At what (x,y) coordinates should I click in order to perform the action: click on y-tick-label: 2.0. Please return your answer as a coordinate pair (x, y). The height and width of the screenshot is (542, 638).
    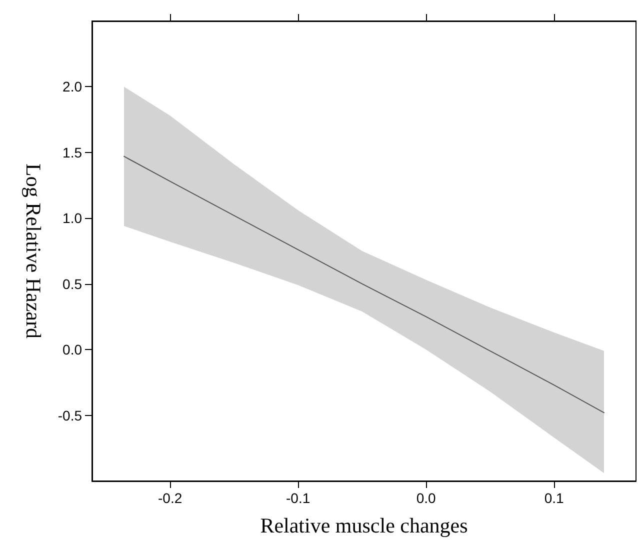
    Looking at the image, I should click on (72, 86).